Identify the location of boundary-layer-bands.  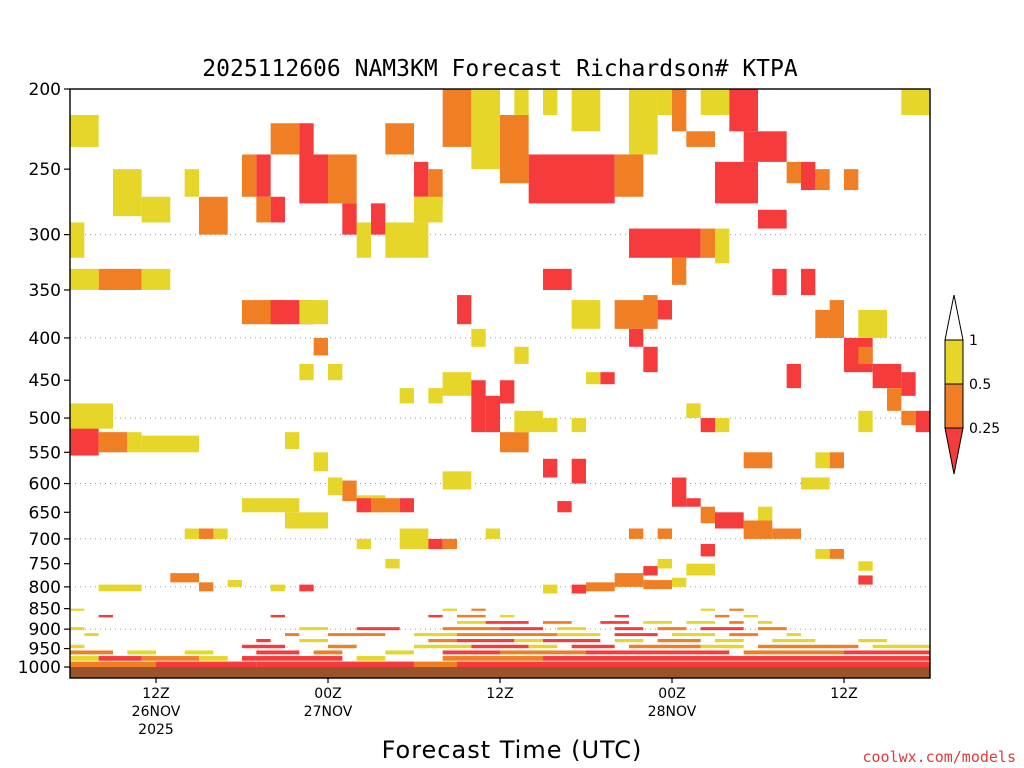
(500, 638).